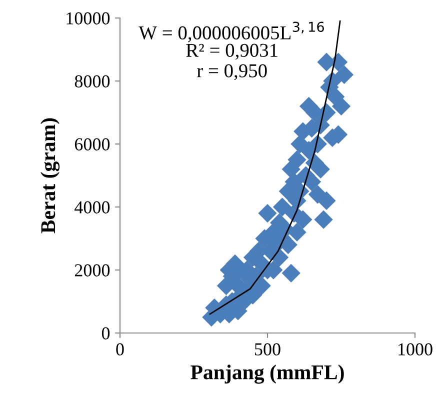 The image size is (440, 401). What do you see at coordinates (415, 349) in the screenshot?
I see `x-tick-label: 1000` at bounding box center [415, 349].